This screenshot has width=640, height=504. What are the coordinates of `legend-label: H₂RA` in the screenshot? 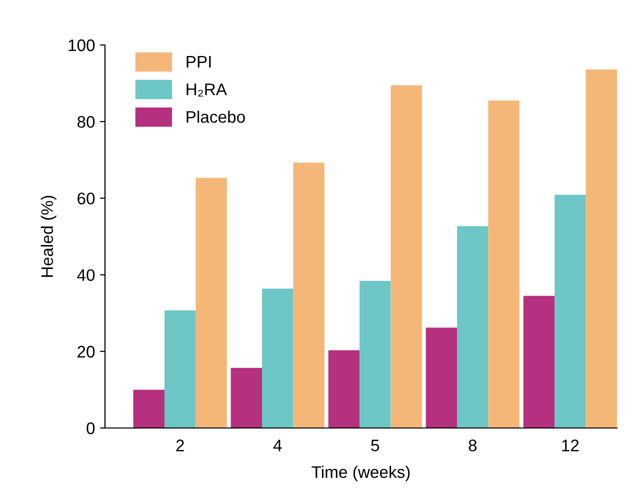 It's located at (206, 90).